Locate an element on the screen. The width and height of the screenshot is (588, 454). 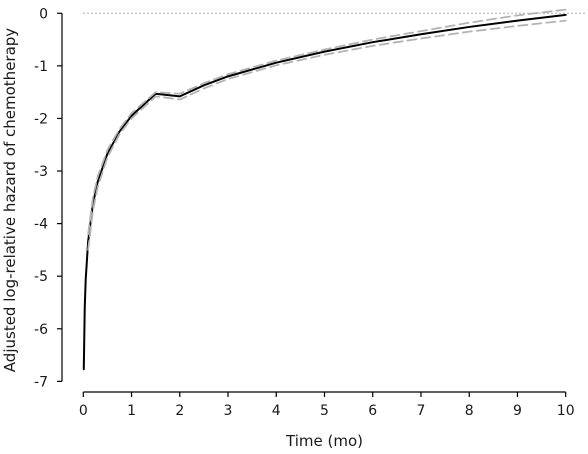
y-ticks: 0 -1 -2 -3 -4 -5 -6 -7 is located at coordinates (48, 198).